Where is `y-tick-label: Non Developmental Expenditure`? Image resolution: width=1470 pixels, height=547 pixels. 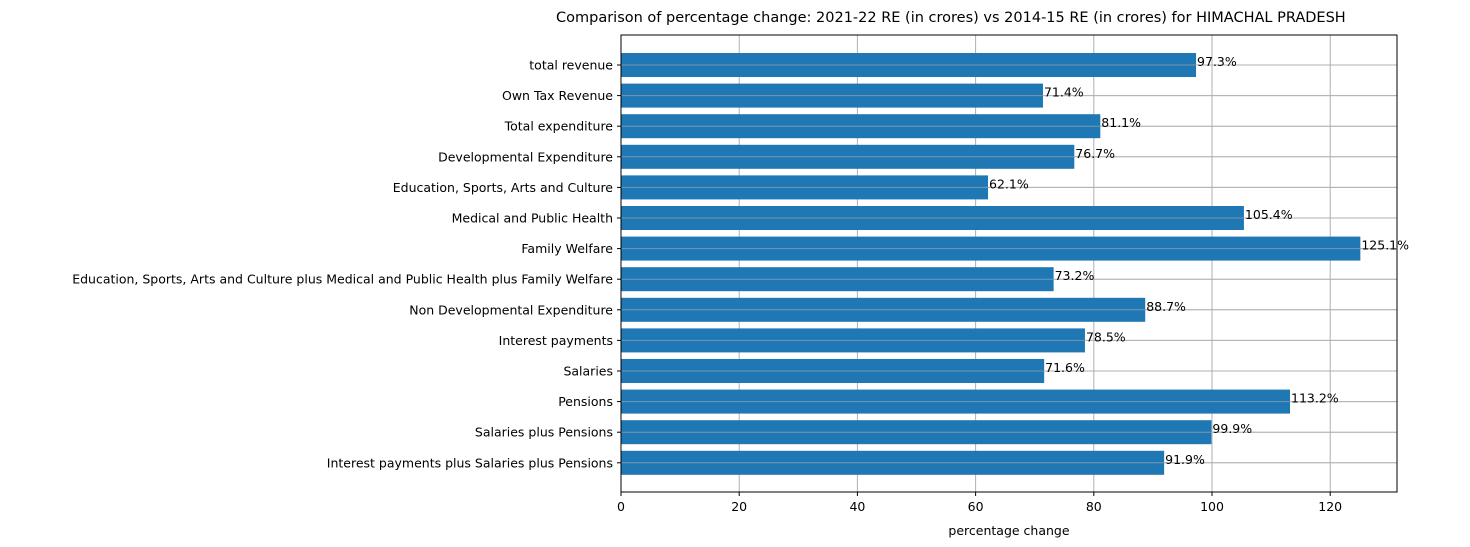 y-tick-label: Non Developmental Expenditure is located at coordinates (511, 309).